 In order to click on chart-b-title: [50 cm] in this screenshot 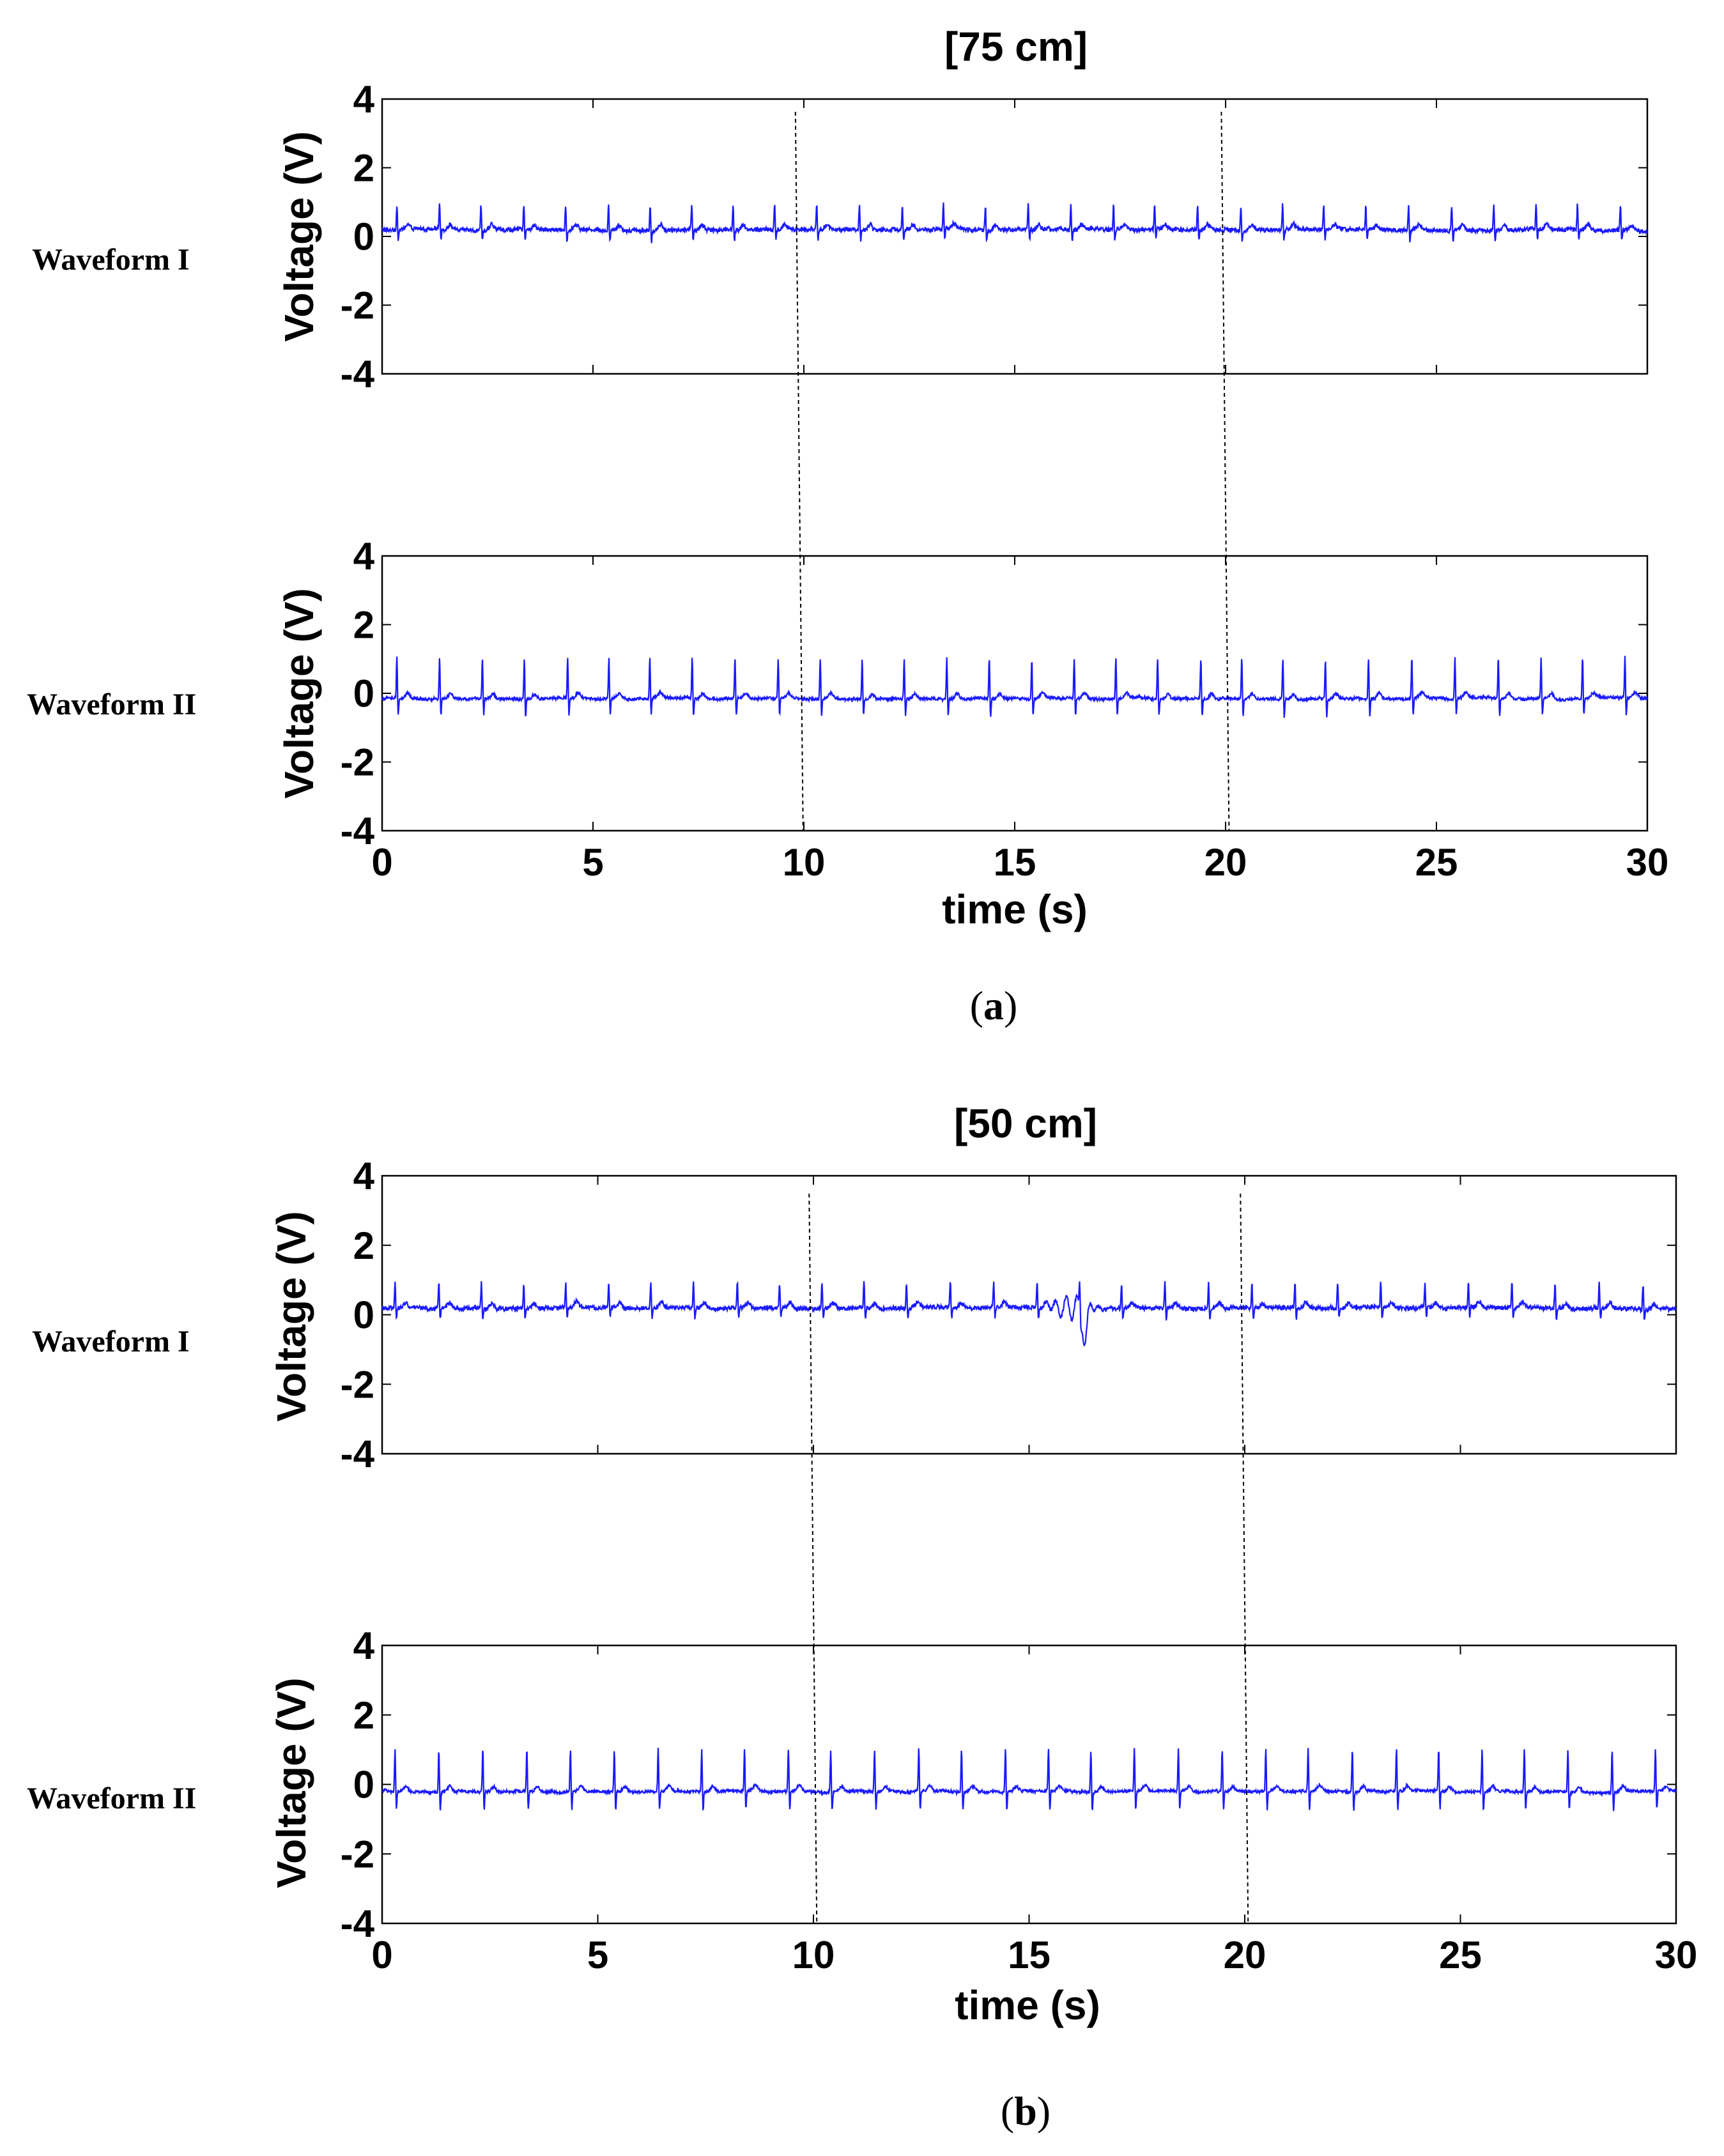, I will do `click(1025, 1123)`.